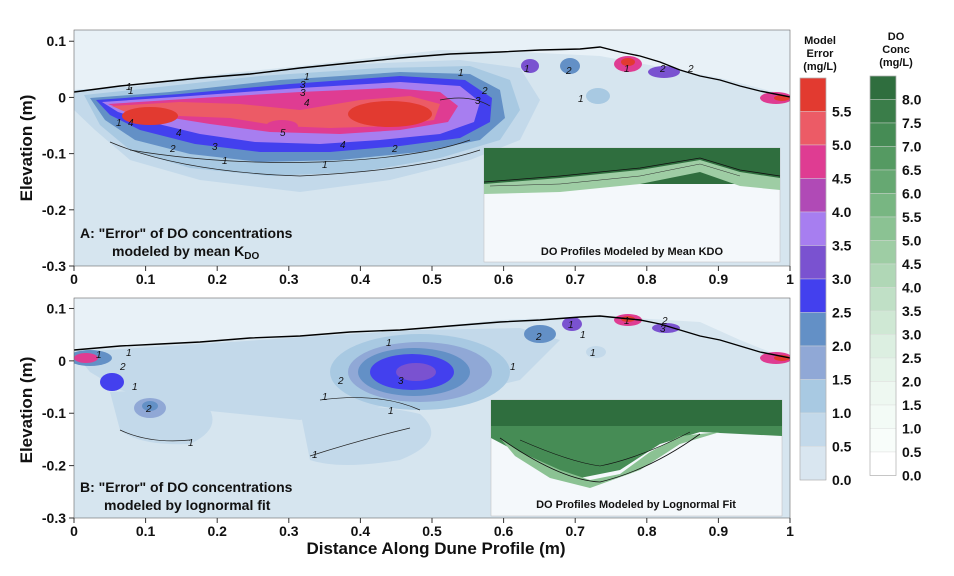 This screenshot has width=954, height=576. I want to click on legend-do-tick: 7.0, so click(912, 147).